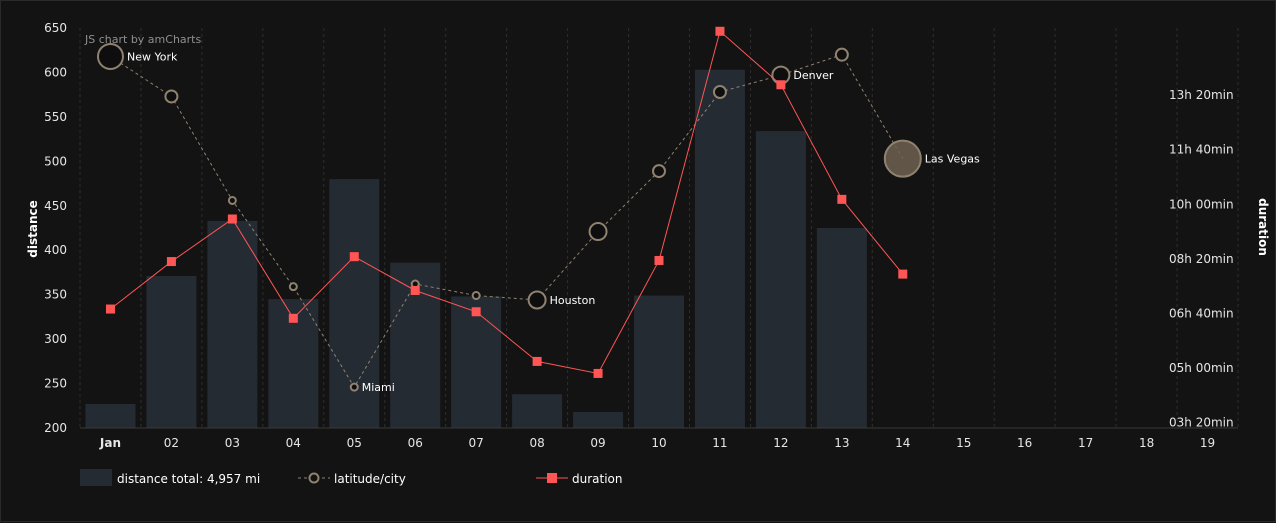 This screenshot has width=1276, height=523. I want to click on y-left-tick-label: 350, so click(55, 295).